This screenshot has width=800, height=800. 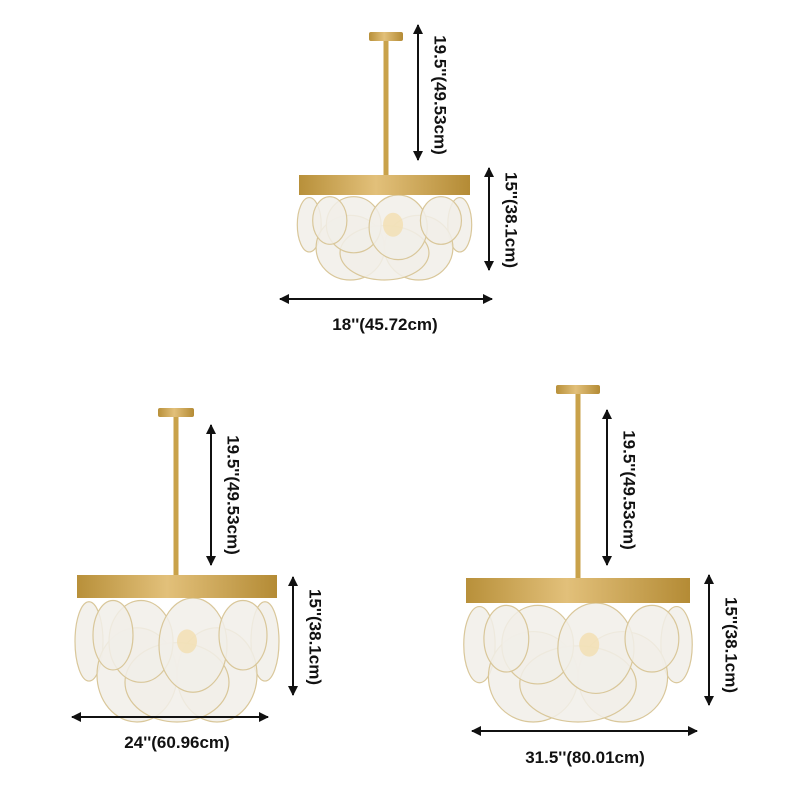 I want to click on width-label: 31.5''(80.01cm), so click(x=585, y=757).